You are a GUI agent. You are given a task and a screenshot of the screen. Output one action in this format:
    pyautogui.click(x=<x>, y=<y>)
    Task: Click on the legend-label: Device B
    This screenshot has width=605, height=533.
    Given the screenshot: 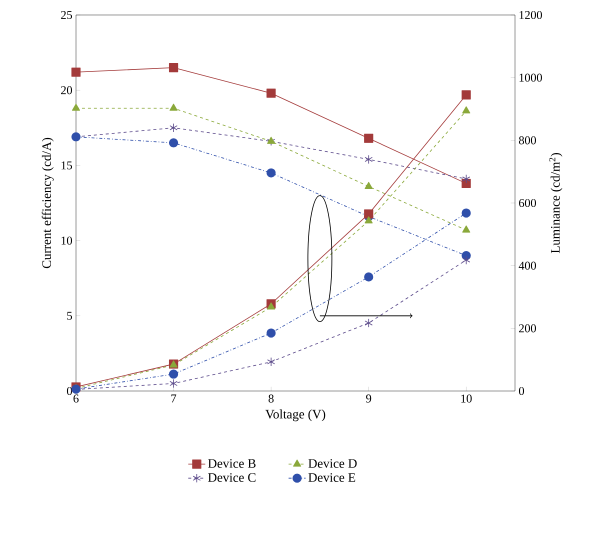 What is the action you would take?
    pyautogui.click(x=232, y=463)
    